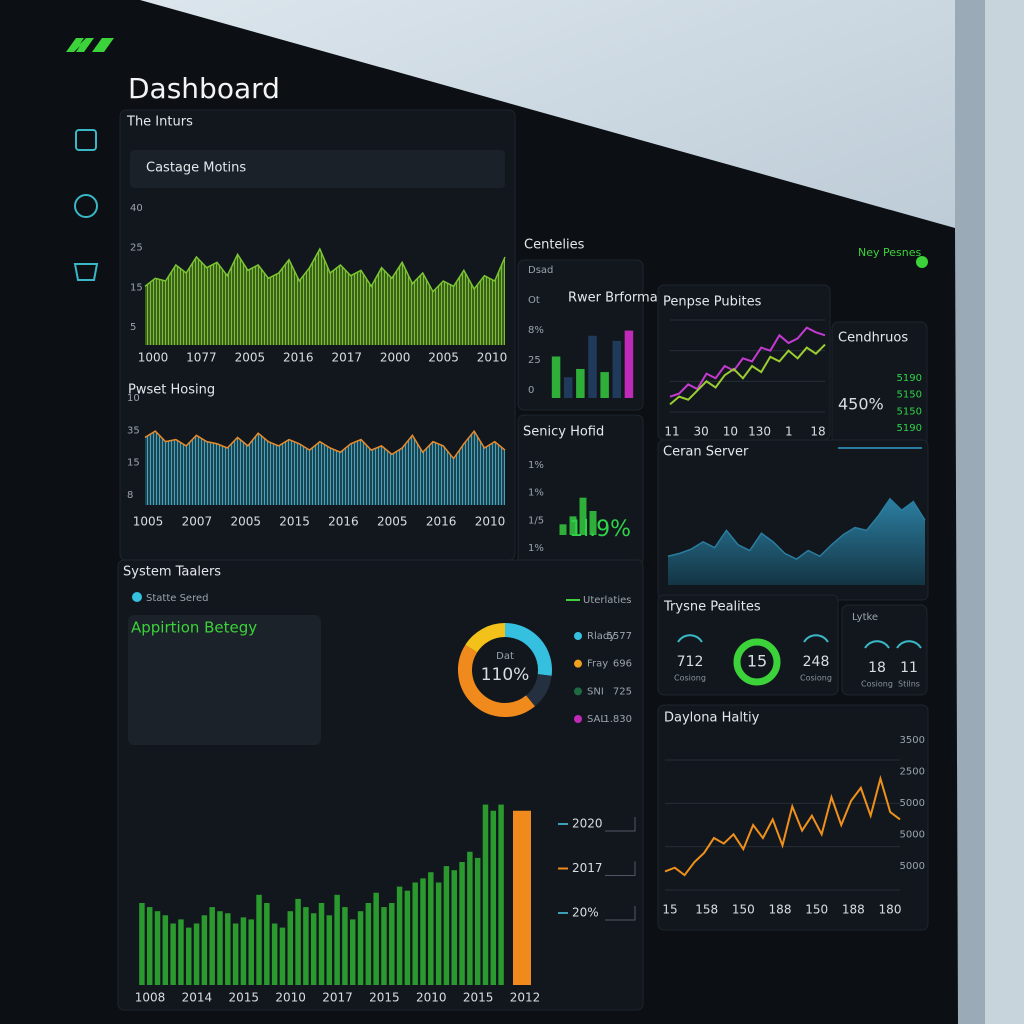  What do you see at coordinates (159, 122) in the screenshot?
I see `panel-title: The Inturs` at bounding box center [159, 122].